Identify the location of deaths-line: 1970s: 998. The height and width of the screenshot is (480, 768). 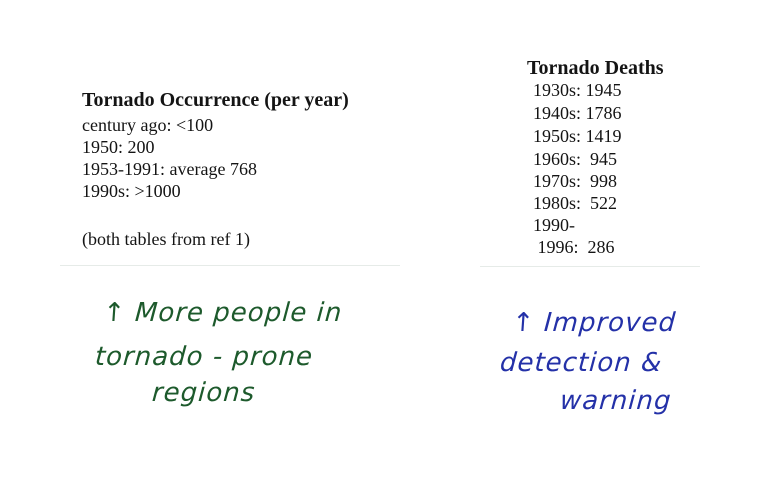
(575, 181).